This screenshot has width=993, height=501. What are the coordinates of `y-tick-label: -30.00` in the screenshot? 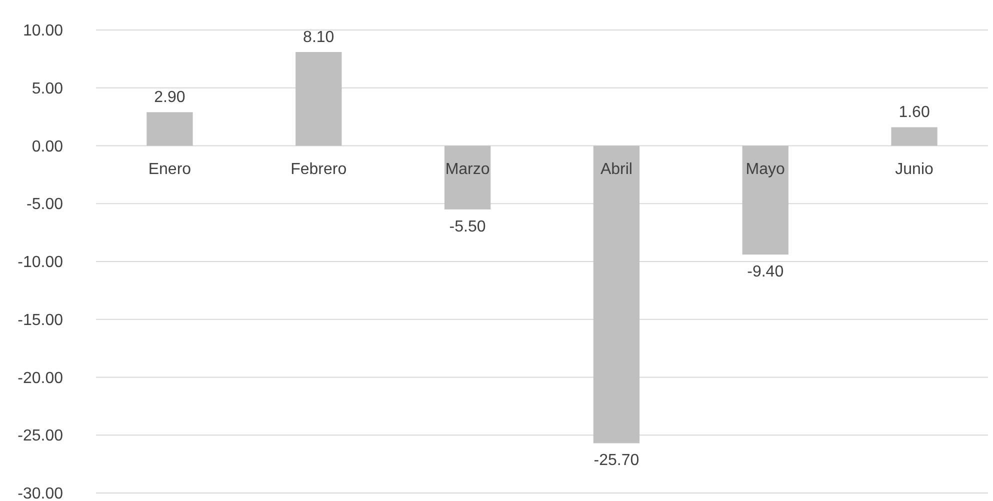 It's located at (41, 493).